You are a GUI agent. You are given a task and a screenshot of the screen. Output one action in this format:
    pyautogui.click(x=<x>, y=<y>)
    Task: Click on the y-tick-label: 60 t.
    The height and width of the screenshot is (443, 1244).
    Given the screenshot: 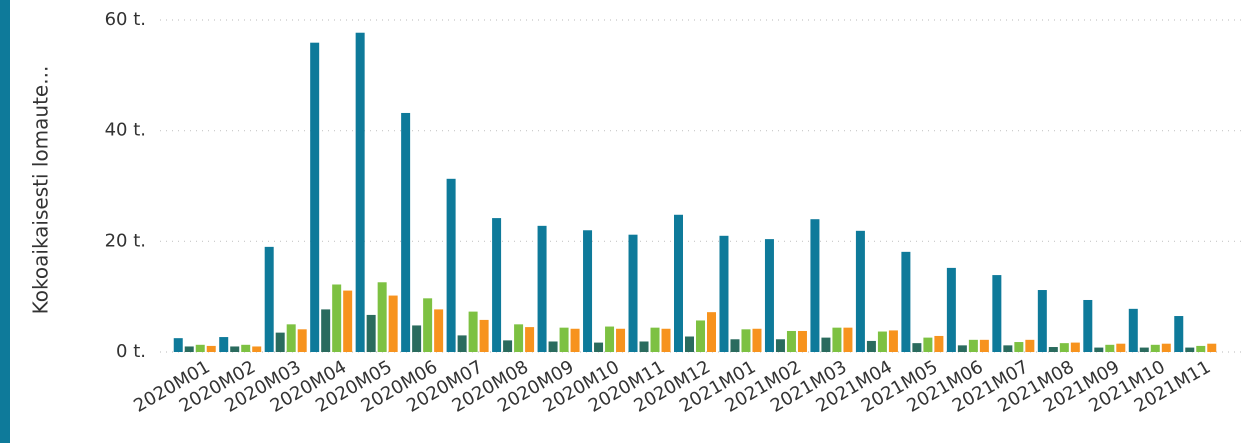 What is the action you would take?
    pyautogui.click(x=125, y=19)
    